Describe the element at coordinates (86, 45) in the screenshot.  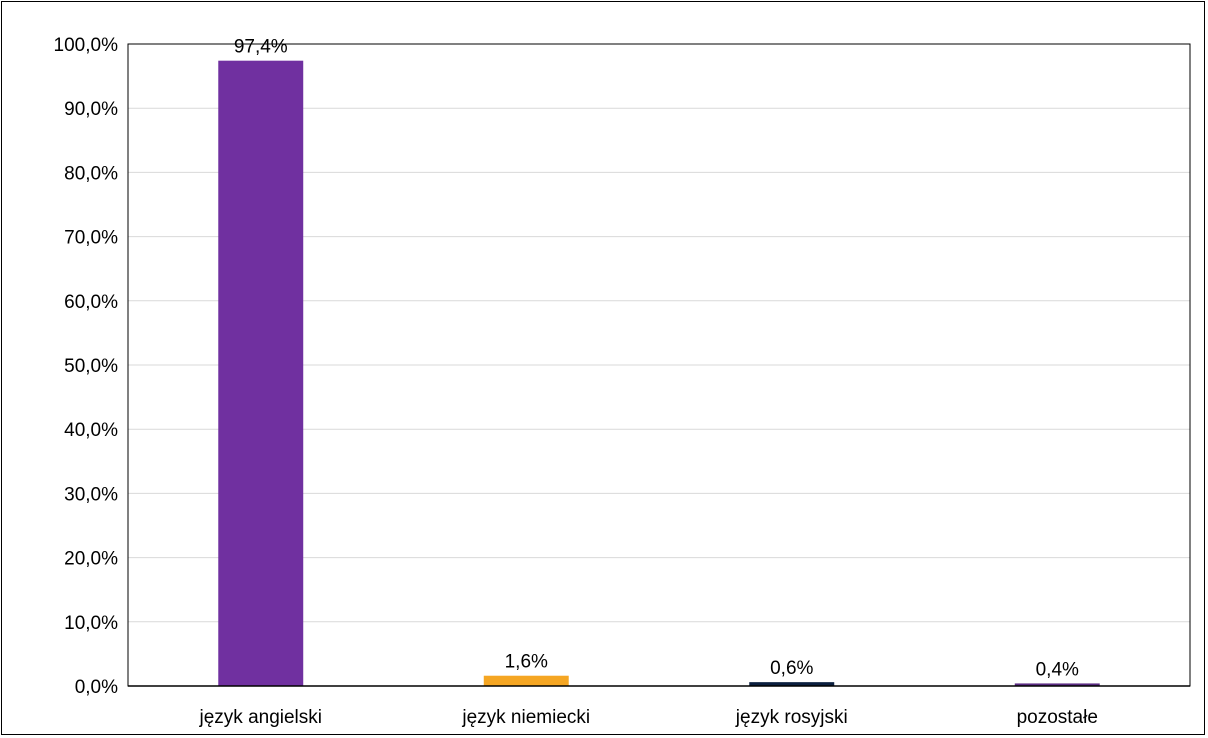
I see `y-tick-label: 100,0%` at that location.